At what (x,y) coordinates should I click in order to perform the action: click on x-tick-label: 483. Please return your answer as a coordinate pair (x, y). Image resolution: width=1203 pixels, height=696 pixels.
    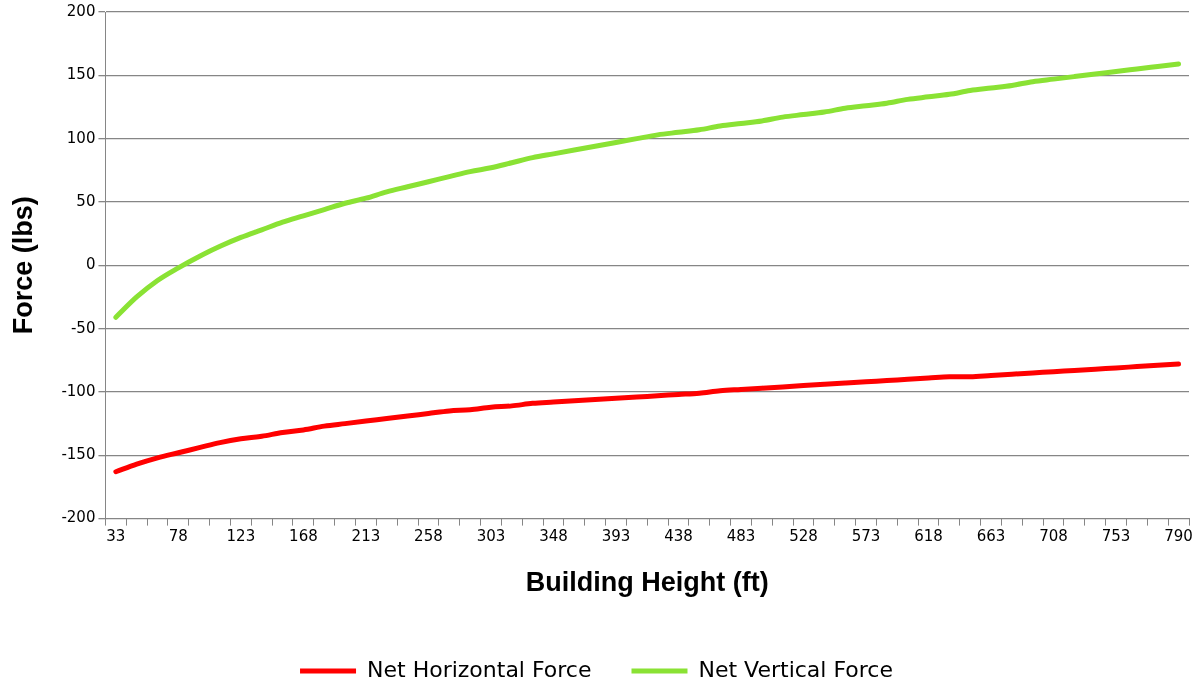
    Looking at the image, I should click on (741, 536).